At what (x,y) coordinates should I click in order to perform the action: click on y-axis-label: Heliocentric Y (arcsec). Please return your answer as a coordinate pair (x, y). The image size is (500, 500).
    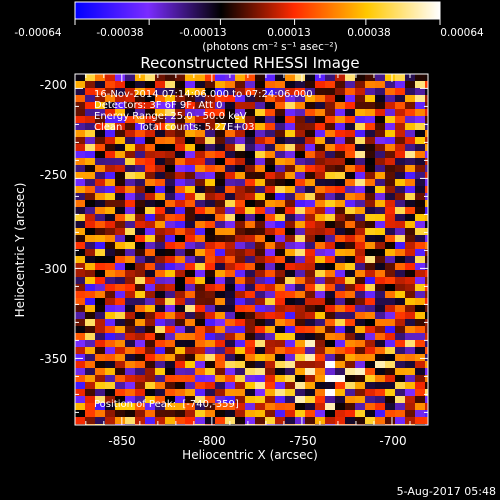
    Looking at the image, I should click on (20, 250).